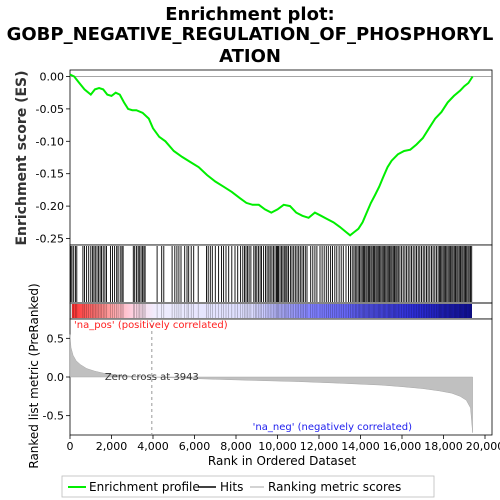  Describe the element at coordinates (52, 76) in the screenshot. I see `es-y-tick-label: 0.00` at that location.